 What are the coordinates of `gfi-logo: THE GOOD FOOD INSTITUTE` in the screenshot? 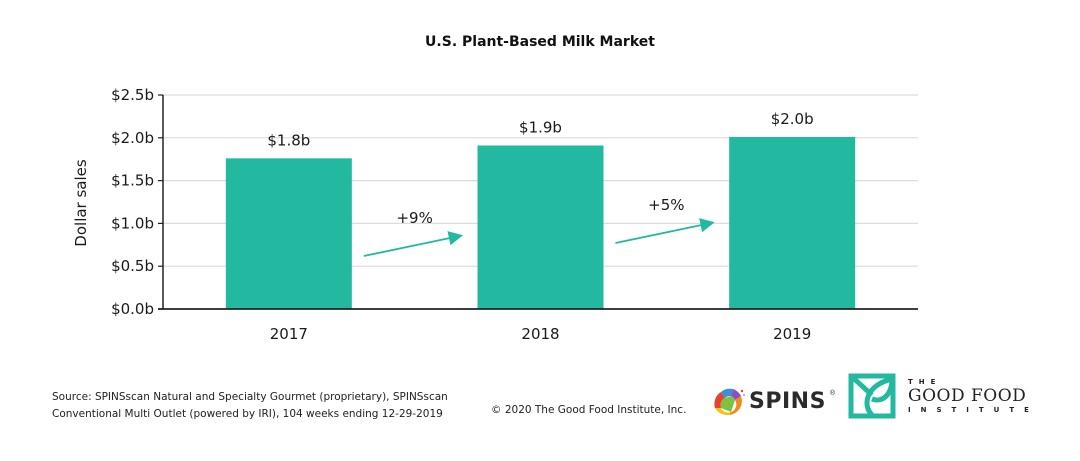 It's located at (943, 396).